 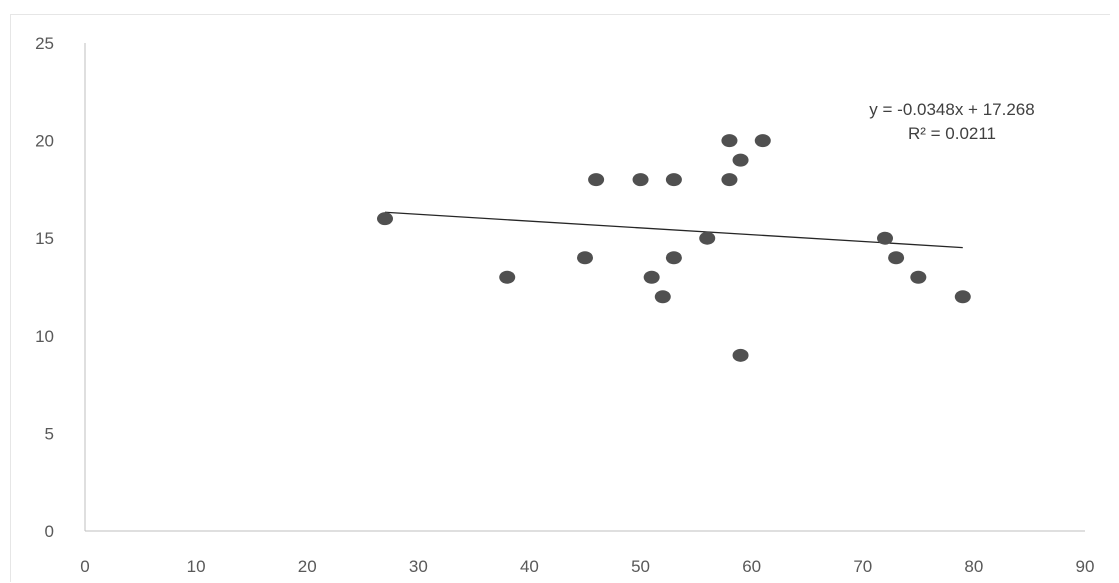 What do you see at coordinates (196, 566) in the screenshot?
I see `x-tick-label: 10` at bounding box center [196, 566].